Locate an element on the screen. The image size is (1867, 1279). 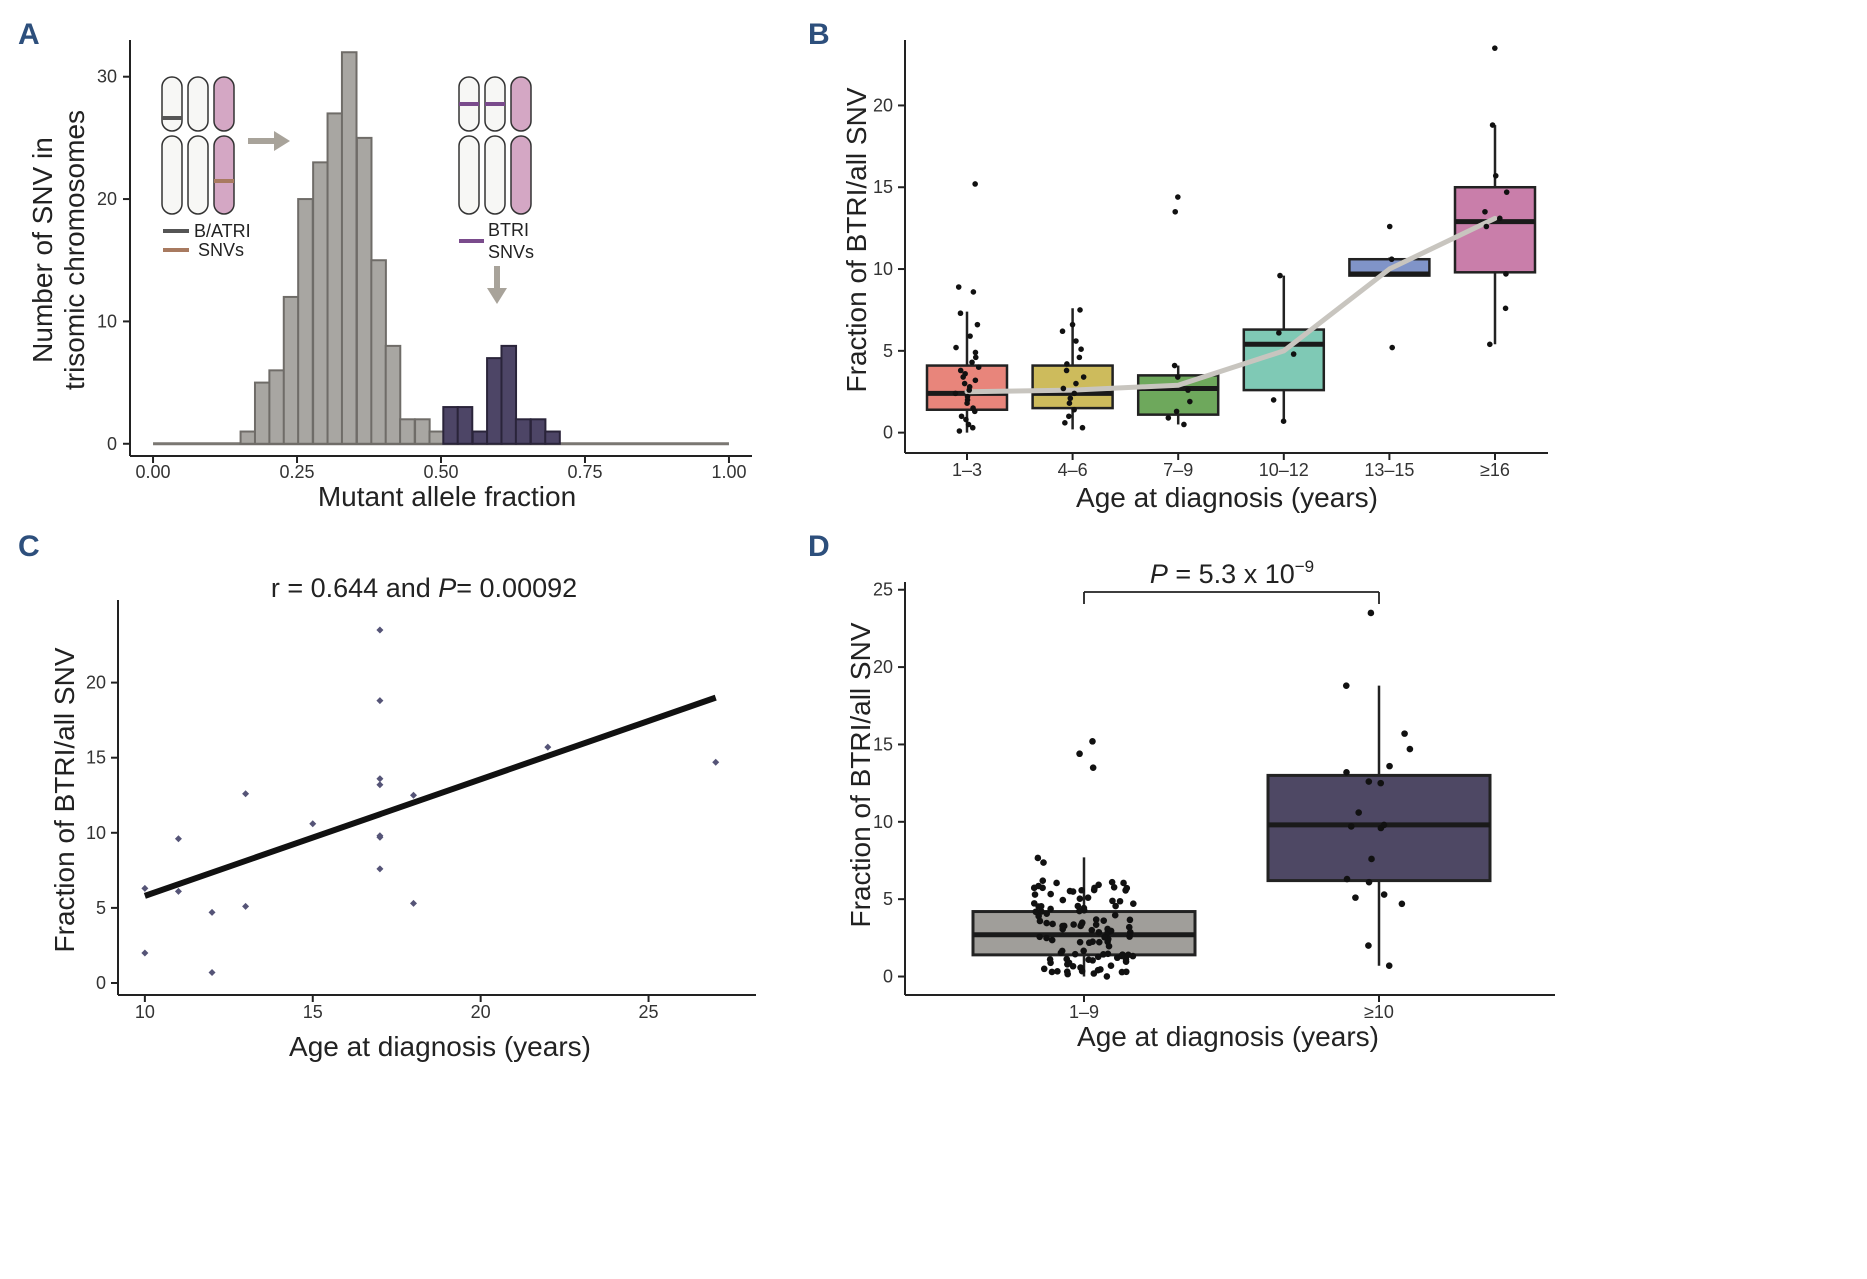
x-tick-label: 0.50 is located at coordinates (440, 472).